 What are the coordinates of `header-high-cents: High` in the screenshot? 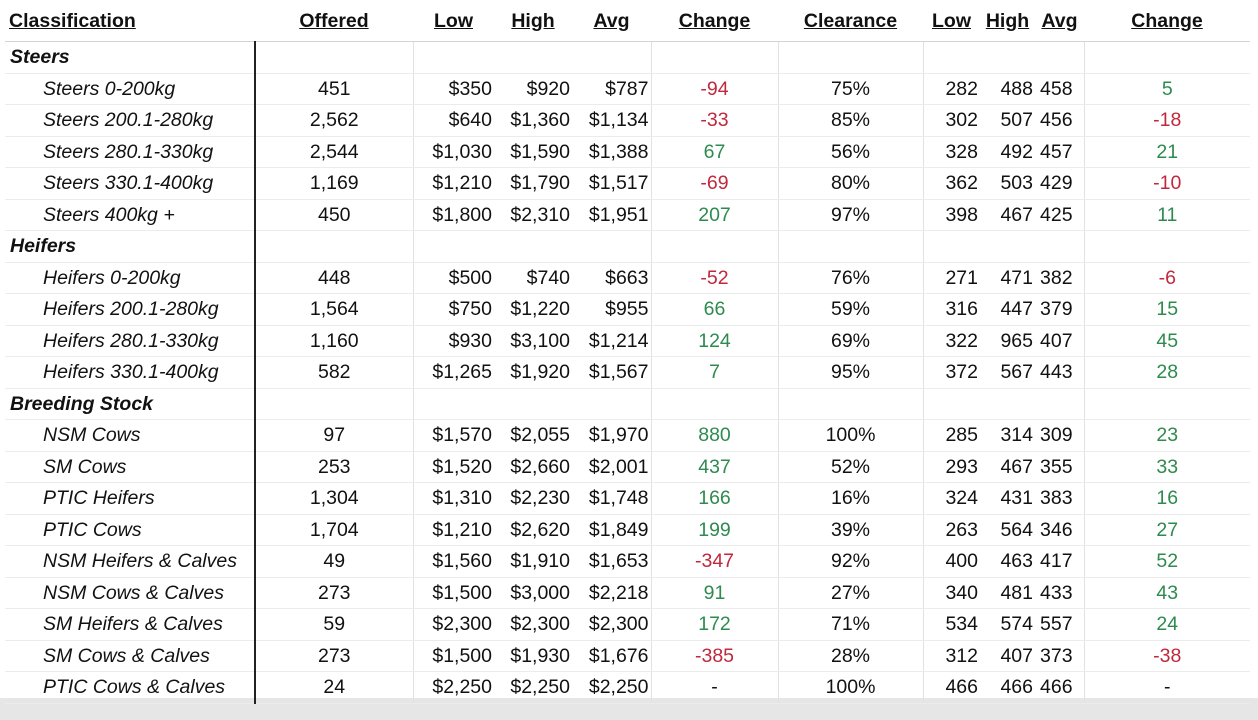 It's located at (1007, 23).